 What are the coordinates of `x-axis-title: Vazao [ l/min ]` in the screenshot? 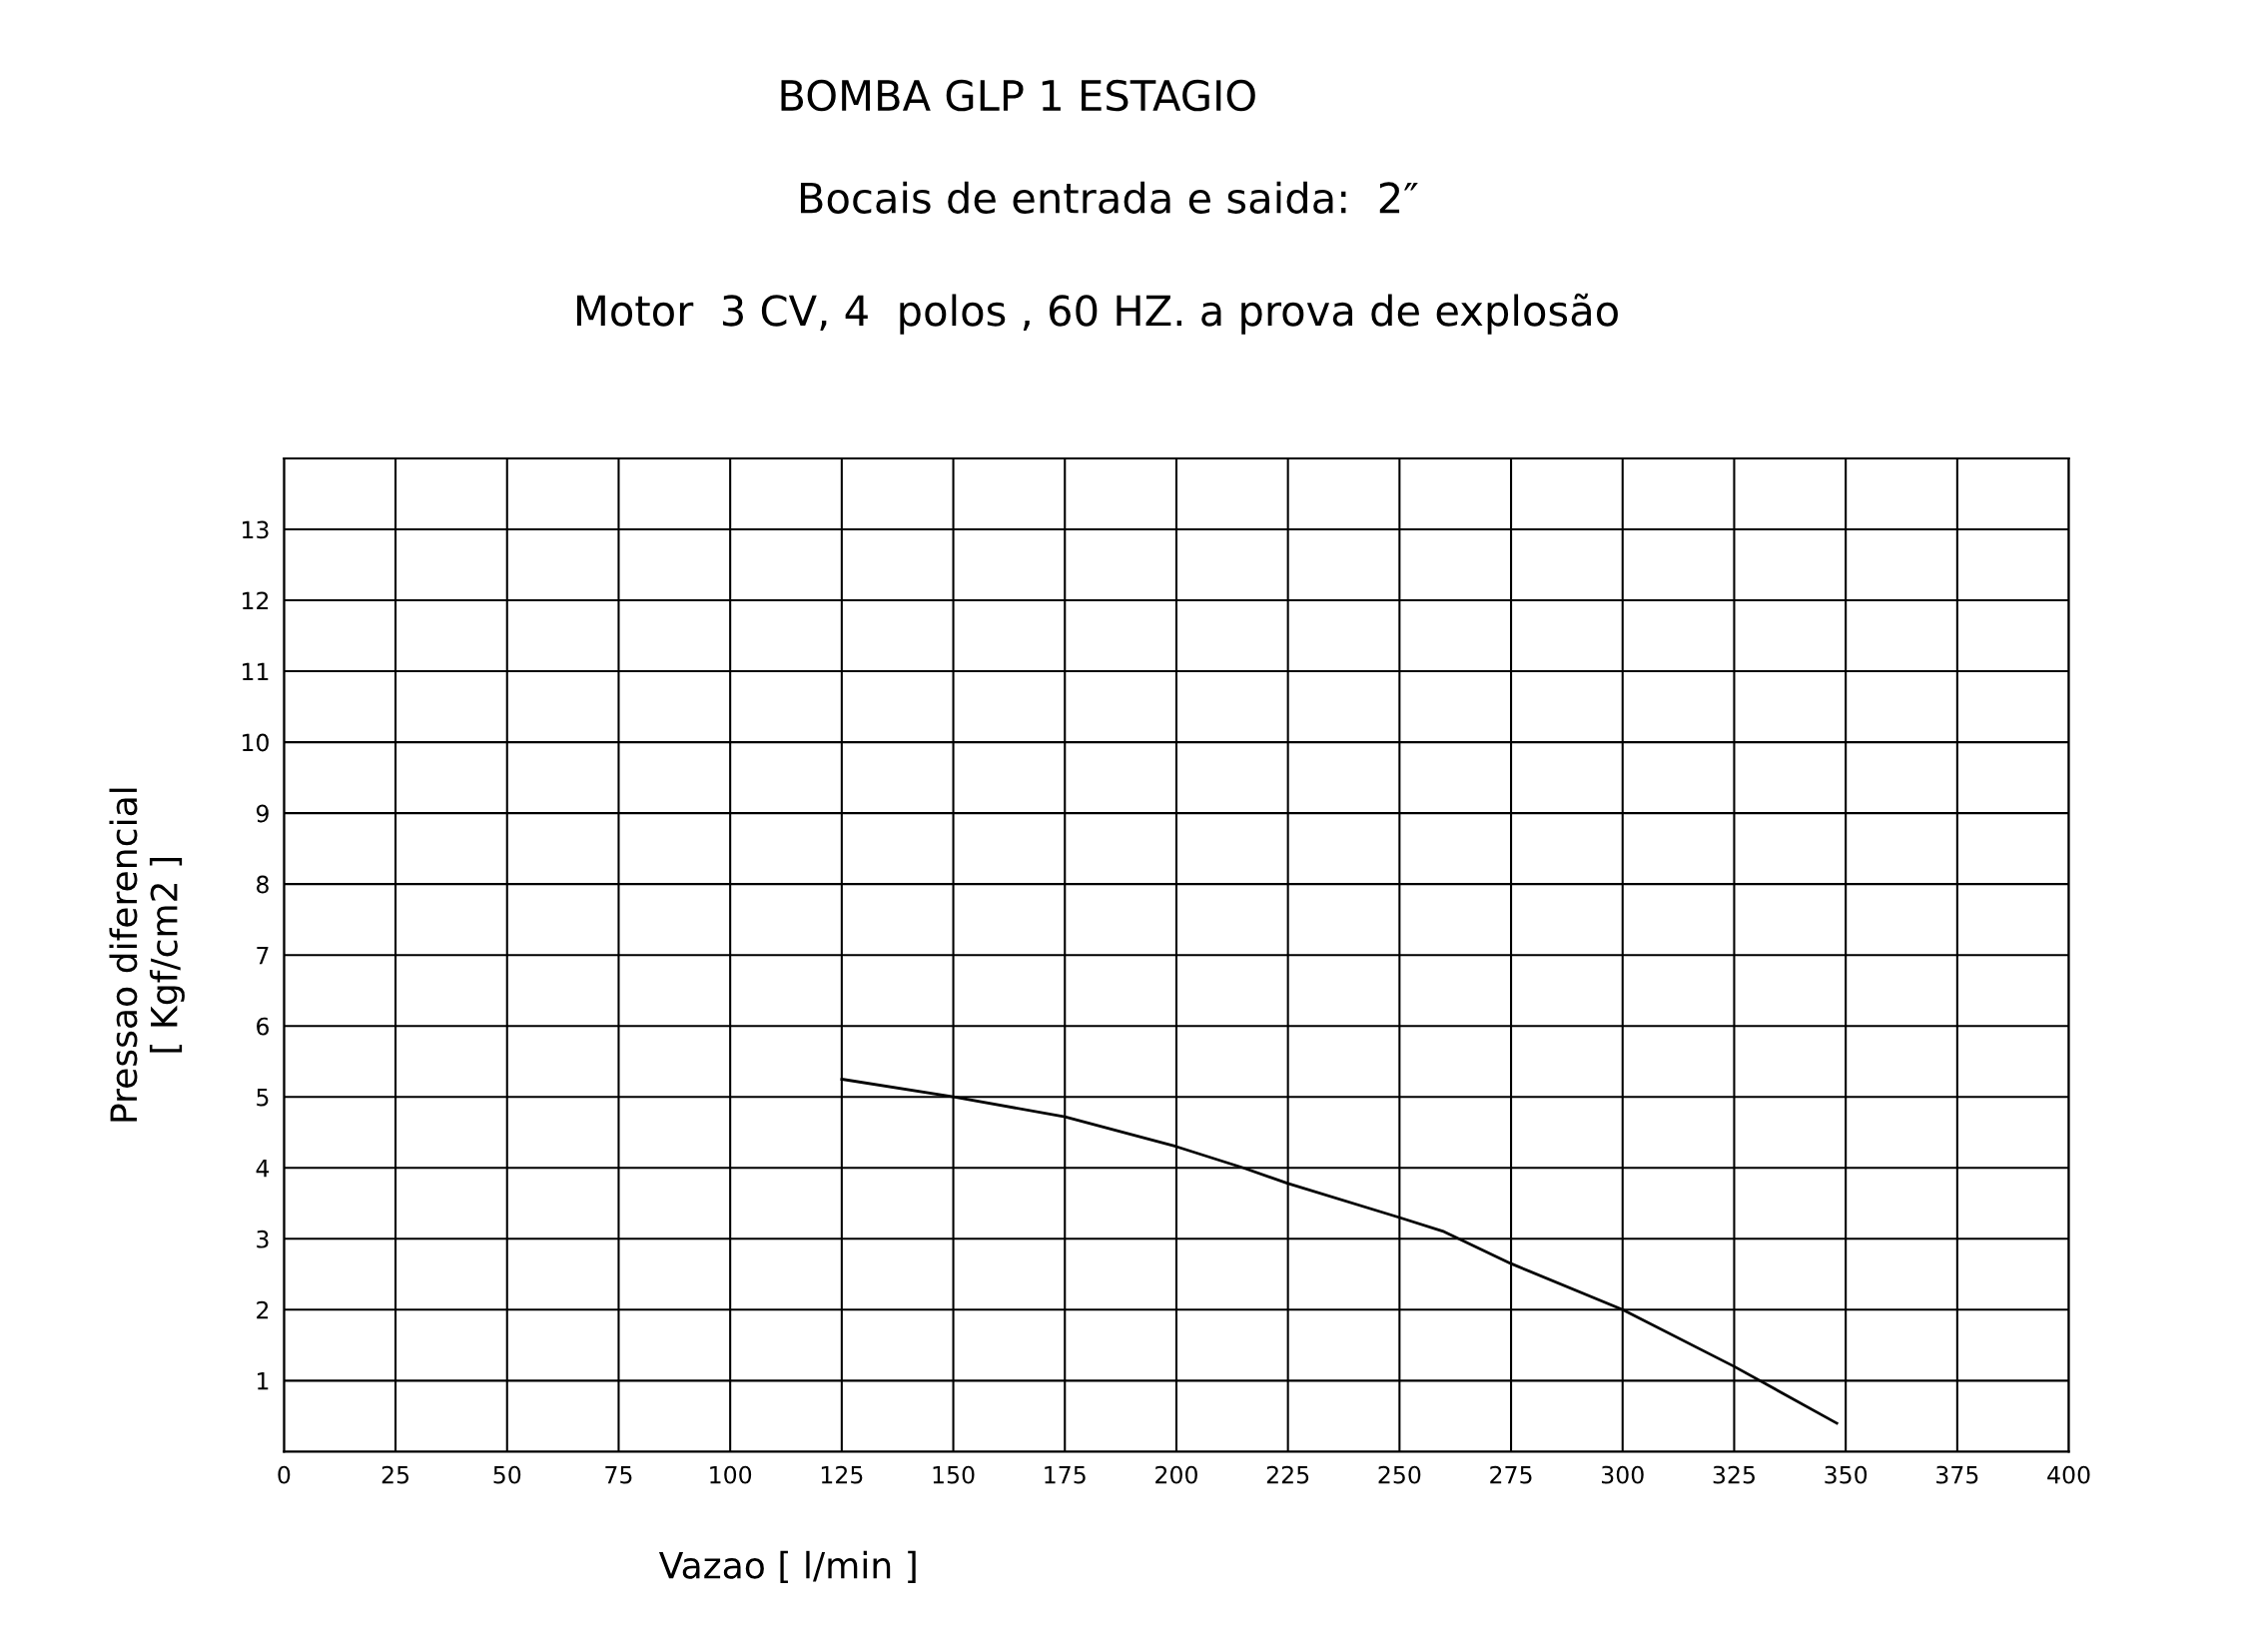 It's located at (787, 1567).